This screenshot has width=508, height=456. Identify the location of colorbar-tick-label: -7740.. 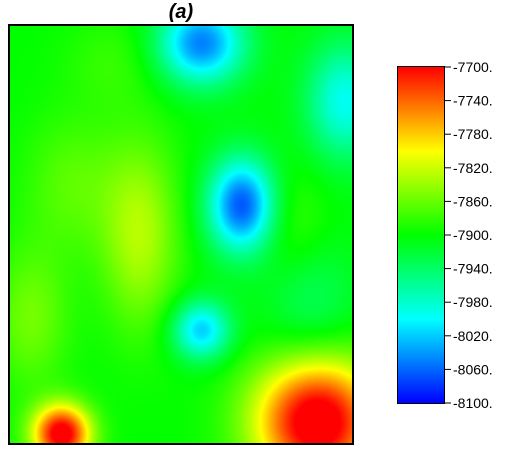
(473, 101).